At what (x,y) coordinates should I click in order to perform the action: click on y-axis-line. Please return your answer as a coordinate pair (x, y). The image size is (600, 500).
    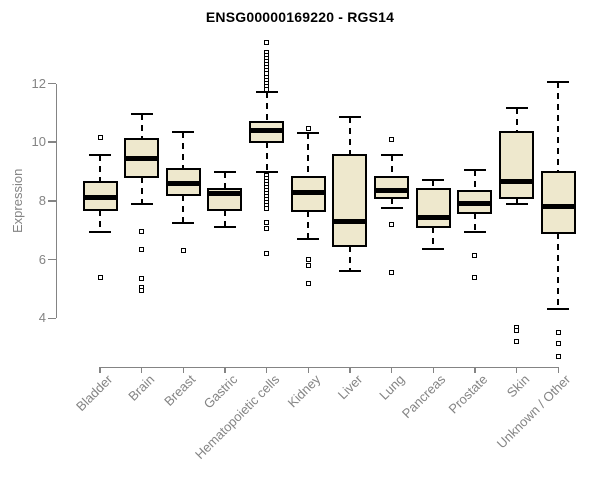
    Looking at the image, I should click on (56, 201).